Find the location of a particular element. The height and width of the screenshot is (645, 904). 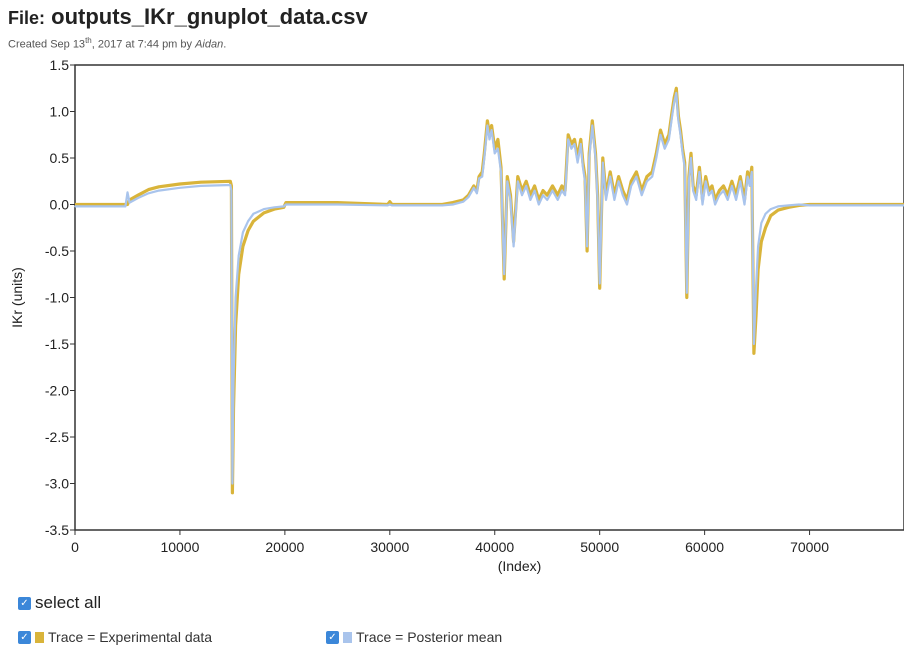

trace-swatch-posterior is located at coordinates (347, 637).